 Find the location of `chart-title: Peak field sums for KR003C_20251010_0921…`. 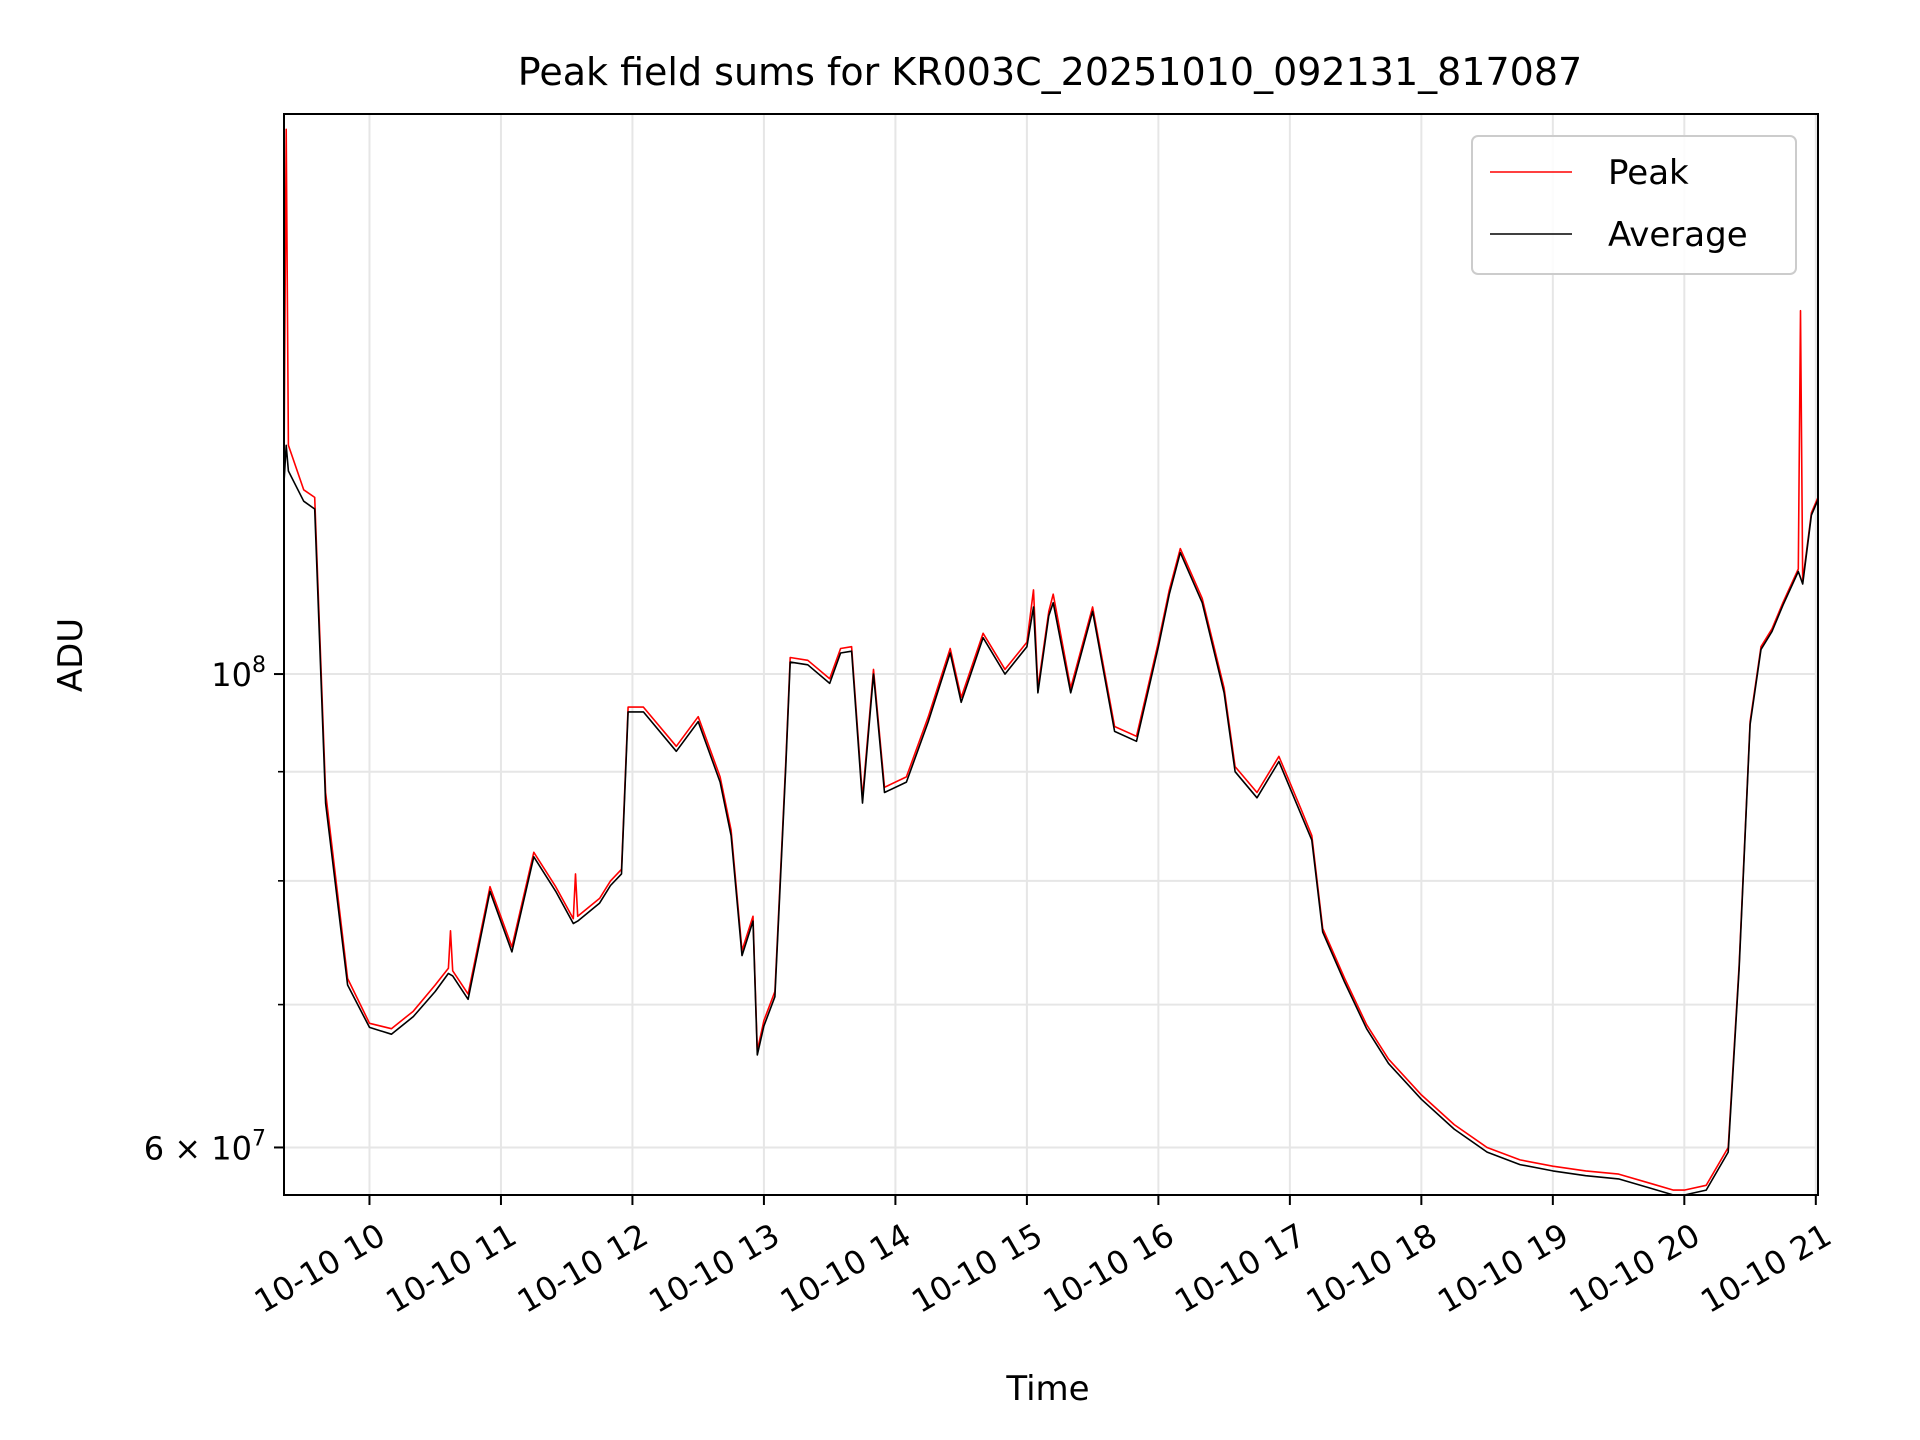

chart-title: Peak field sums for KR003C_20251010_0921… is located at coordinates (1050, 72).